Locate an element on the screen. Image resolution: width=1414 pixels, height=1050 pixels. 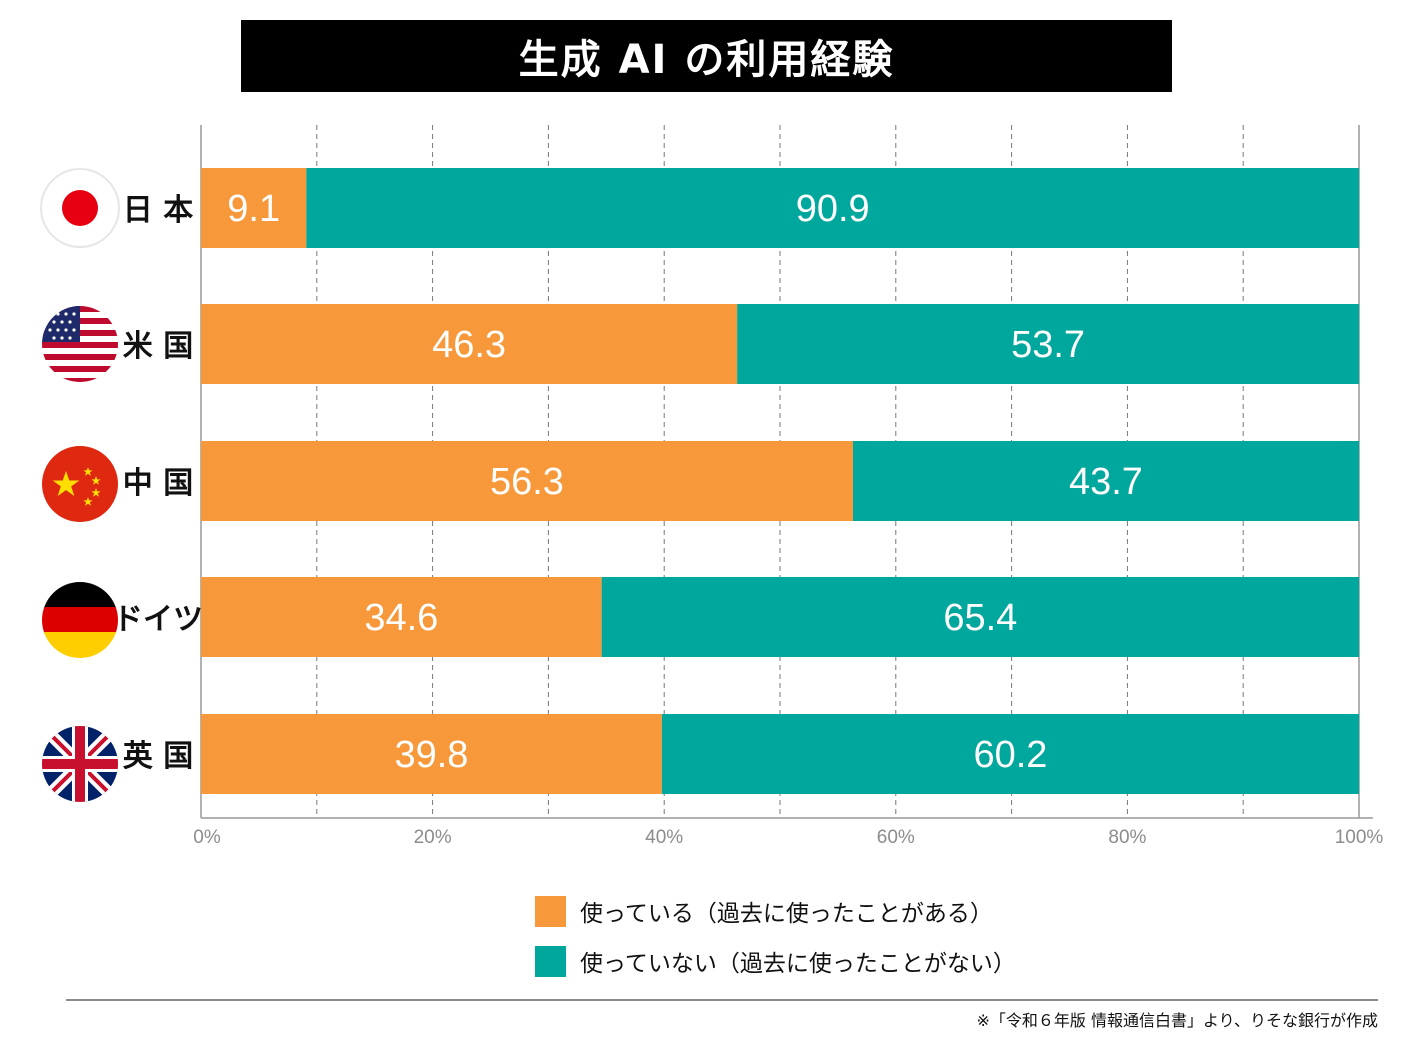
x-tick-label: 80% is located at coordinates (1127, 837).